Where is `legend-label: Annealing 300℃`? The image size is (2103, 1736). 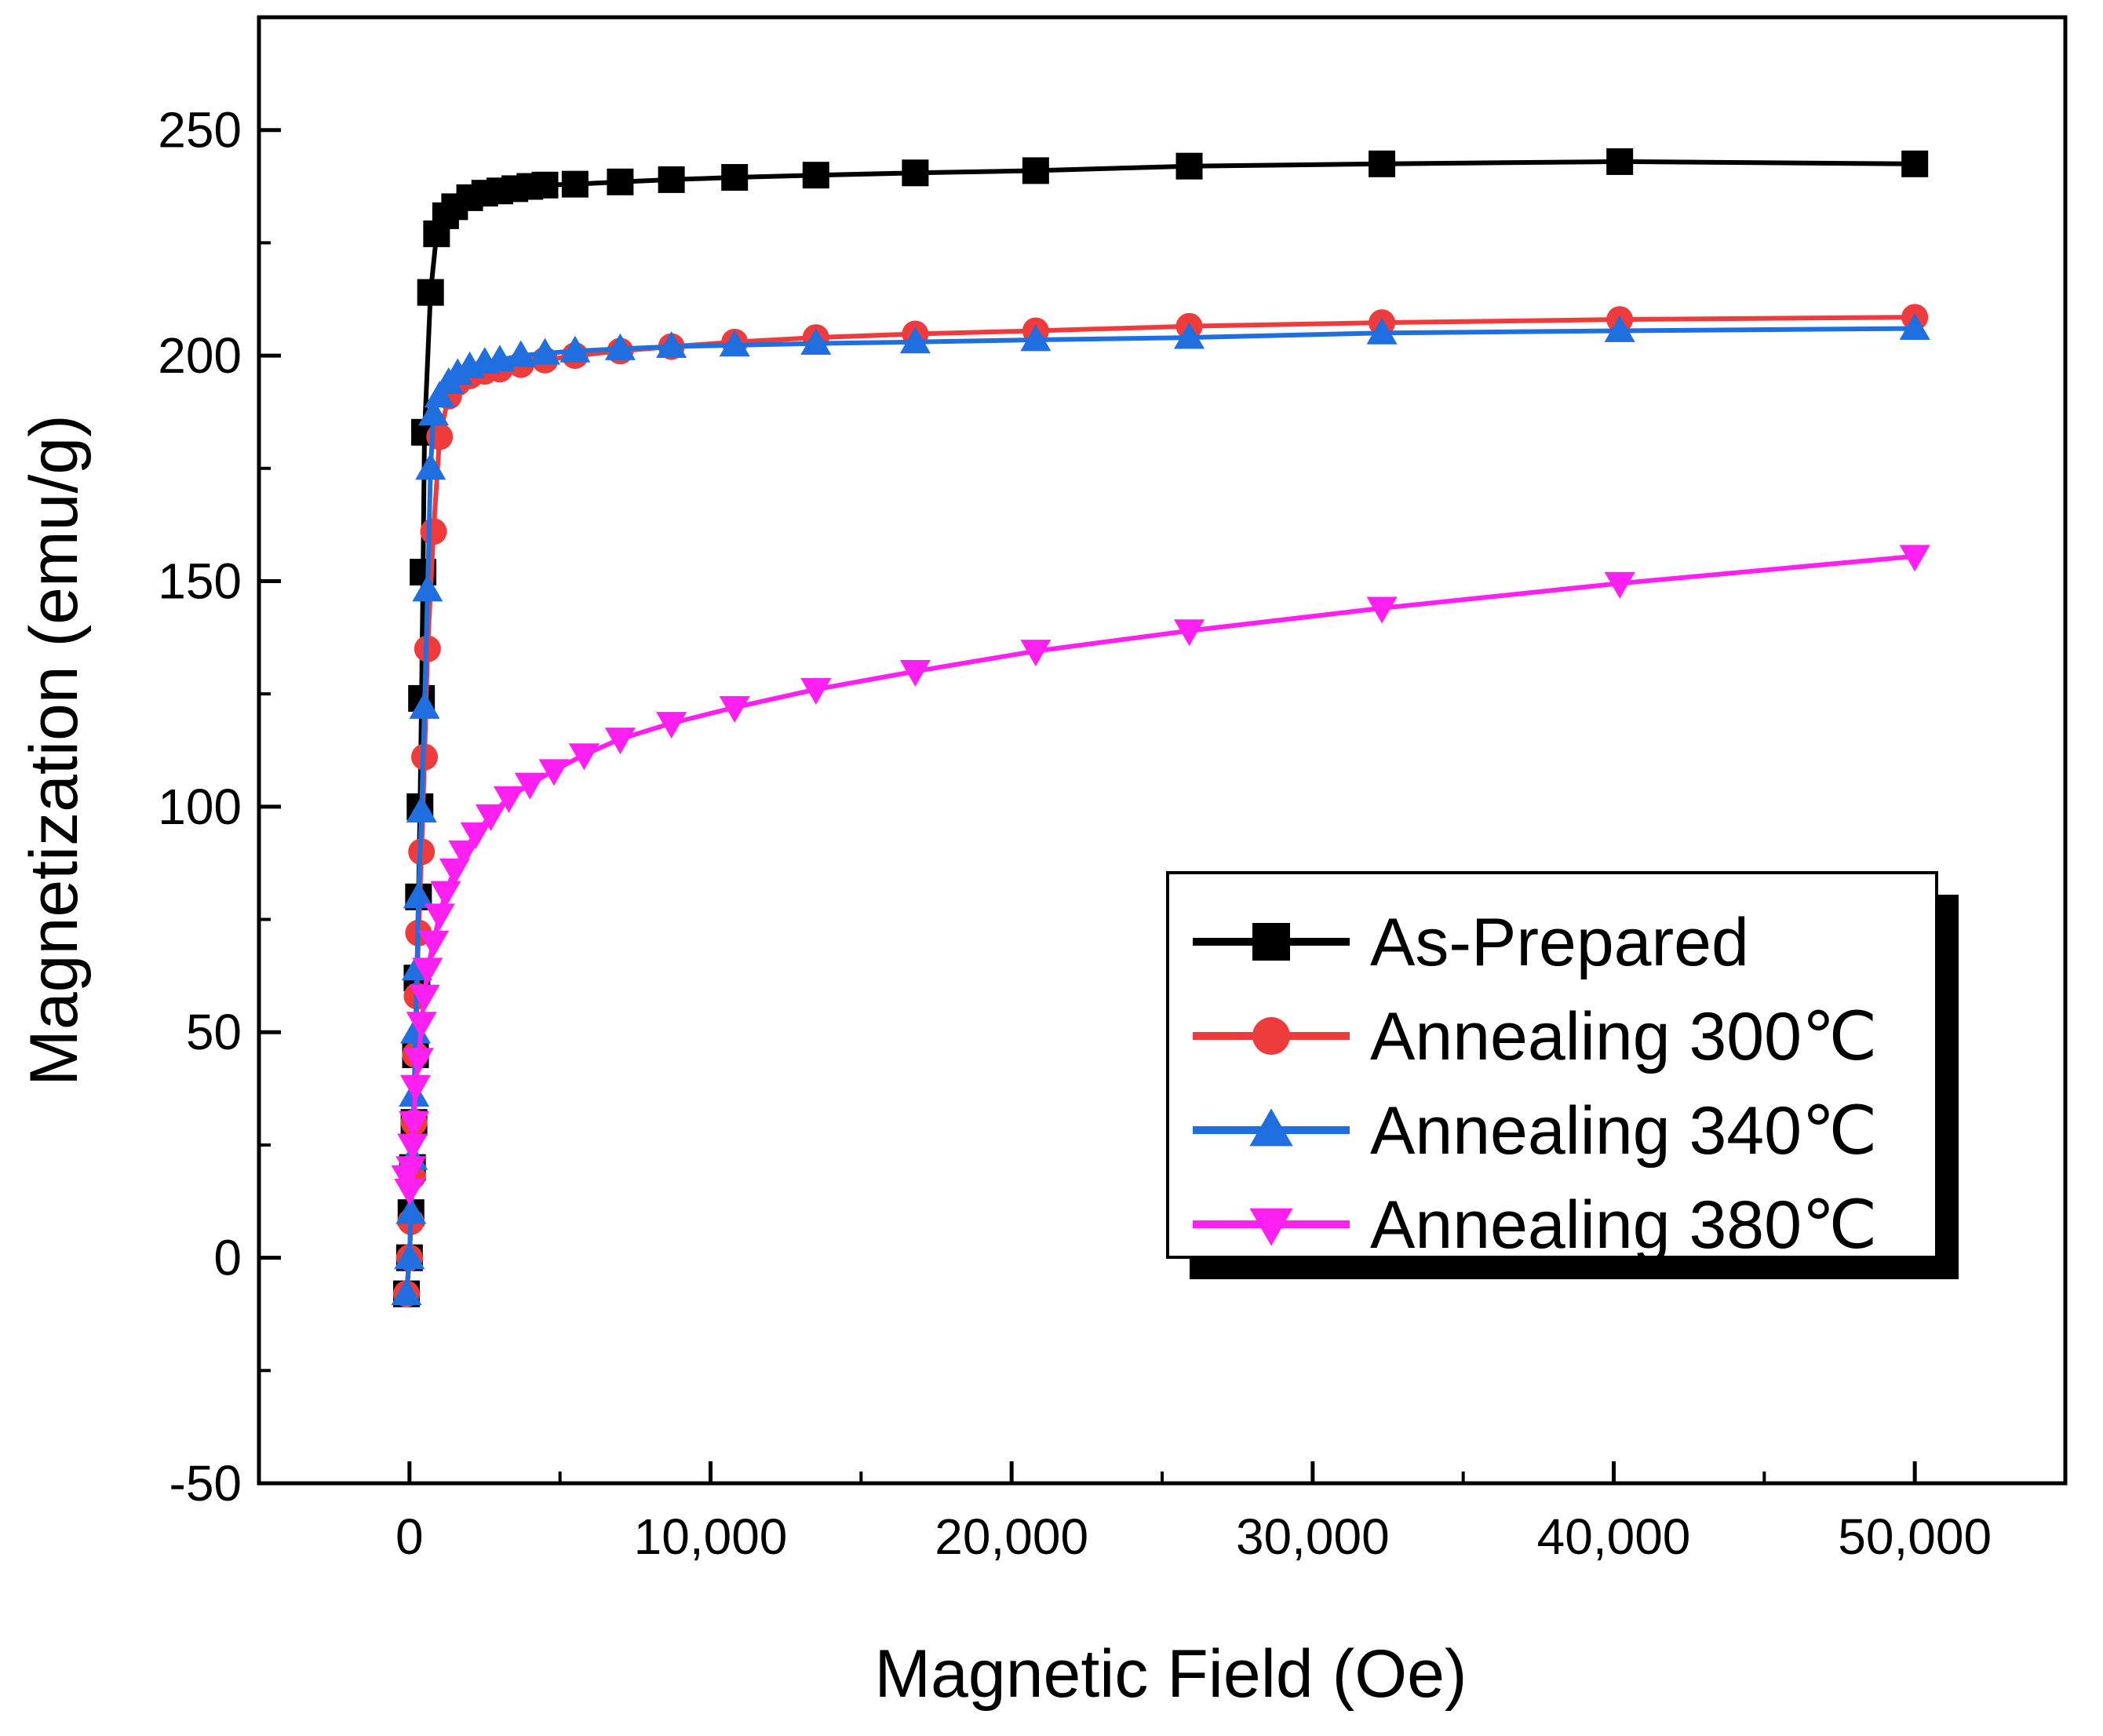 legend-label: Annealing 300℃ is located at coordinates (1624, 1036).